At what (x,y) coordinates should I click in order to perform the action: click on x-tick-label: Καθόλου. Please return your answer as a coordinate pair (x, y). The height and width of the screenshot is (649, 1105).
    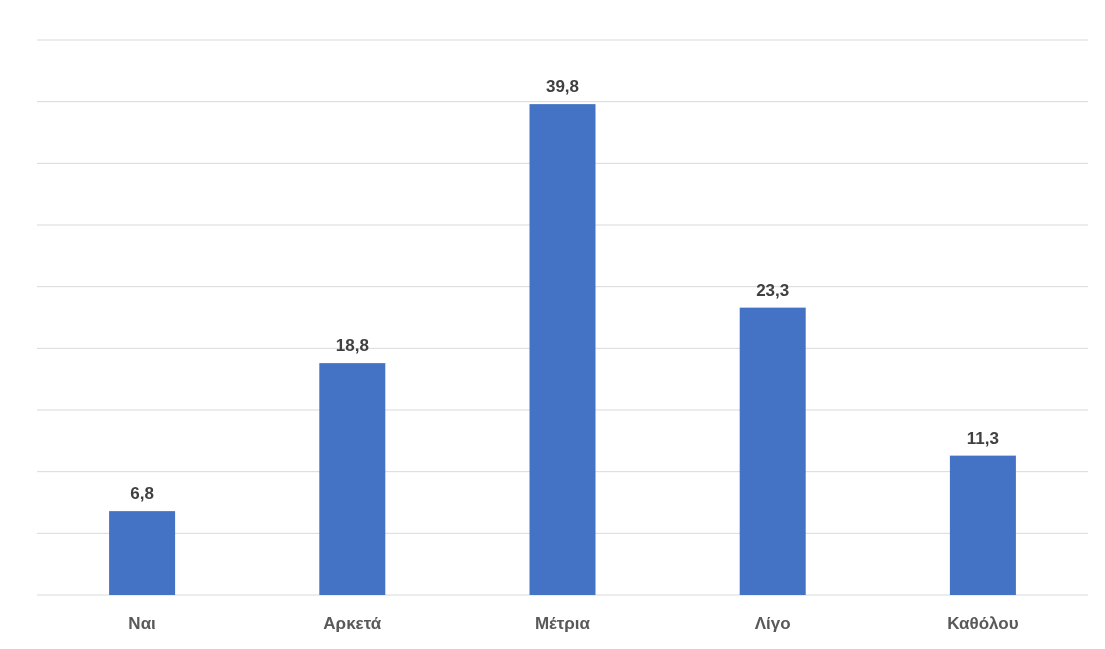
    Looking at the image, I should click on (983, 623).